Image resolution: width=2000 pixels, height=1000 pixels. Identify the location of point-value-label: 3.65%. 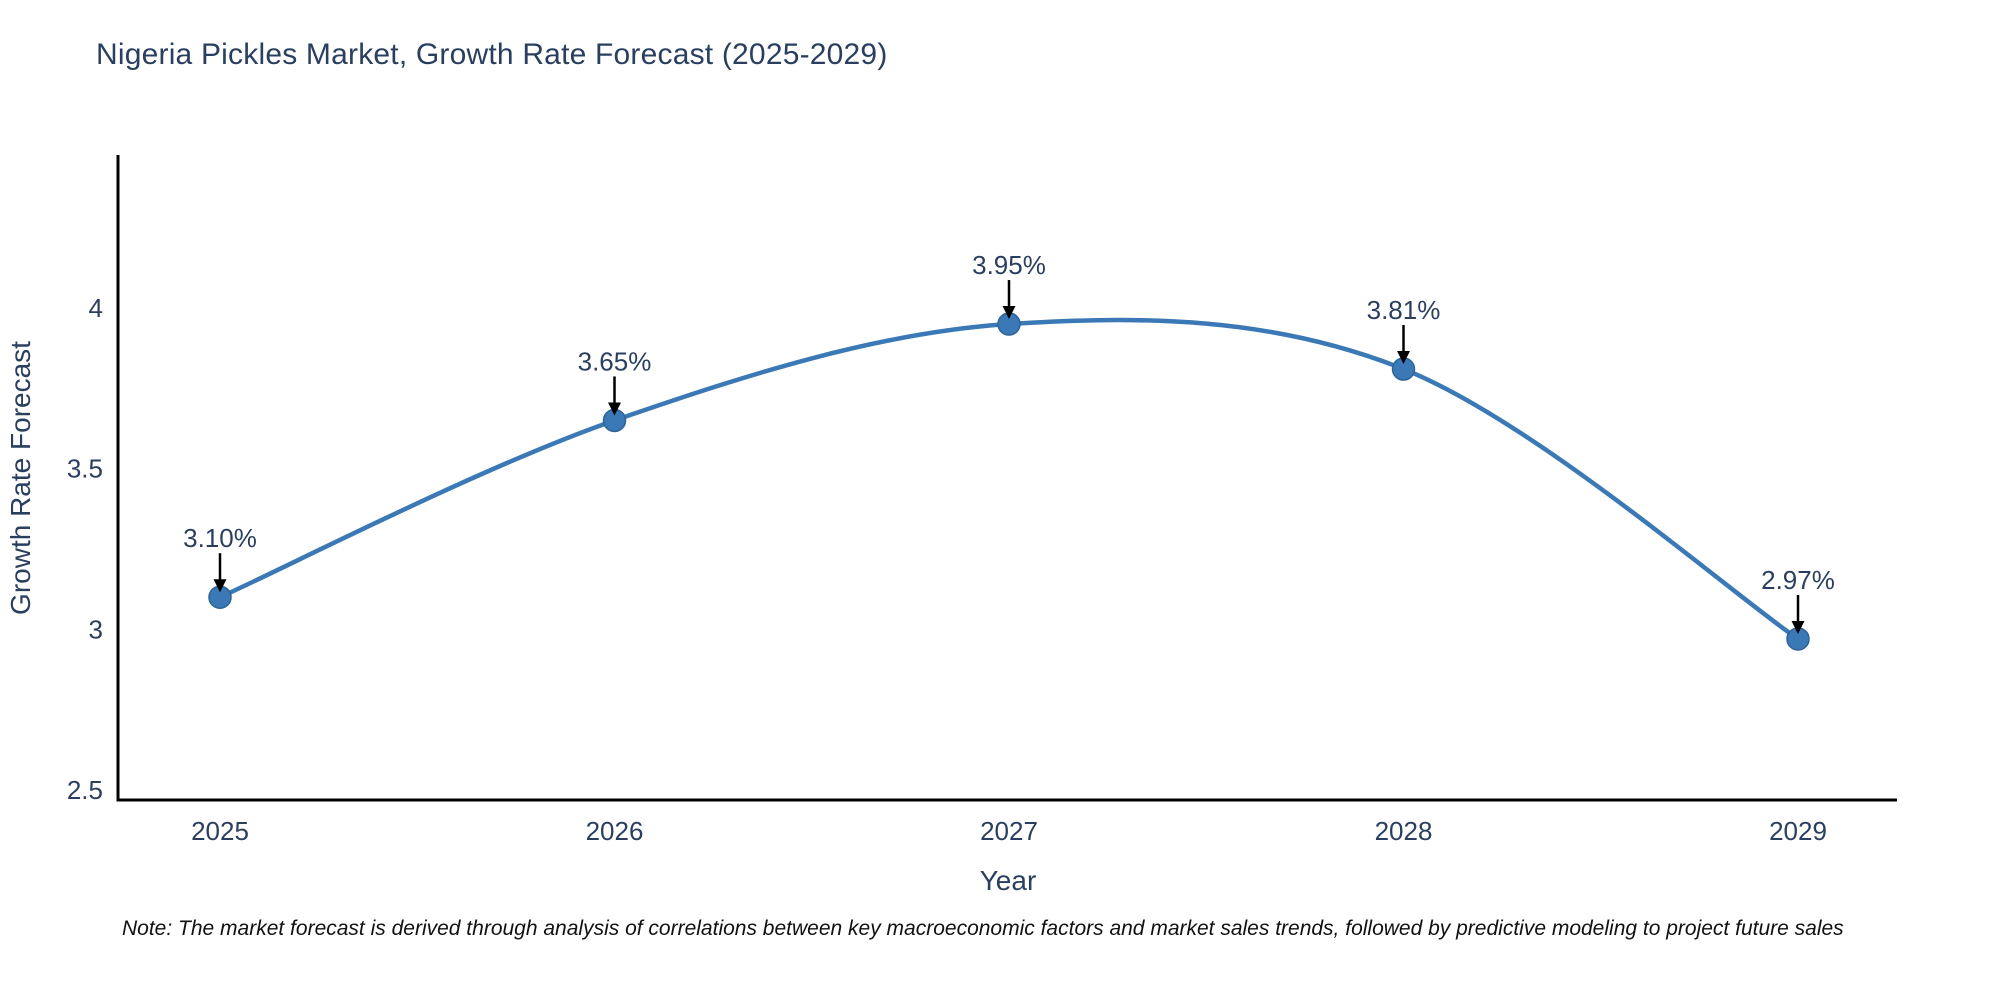
(615, 361).